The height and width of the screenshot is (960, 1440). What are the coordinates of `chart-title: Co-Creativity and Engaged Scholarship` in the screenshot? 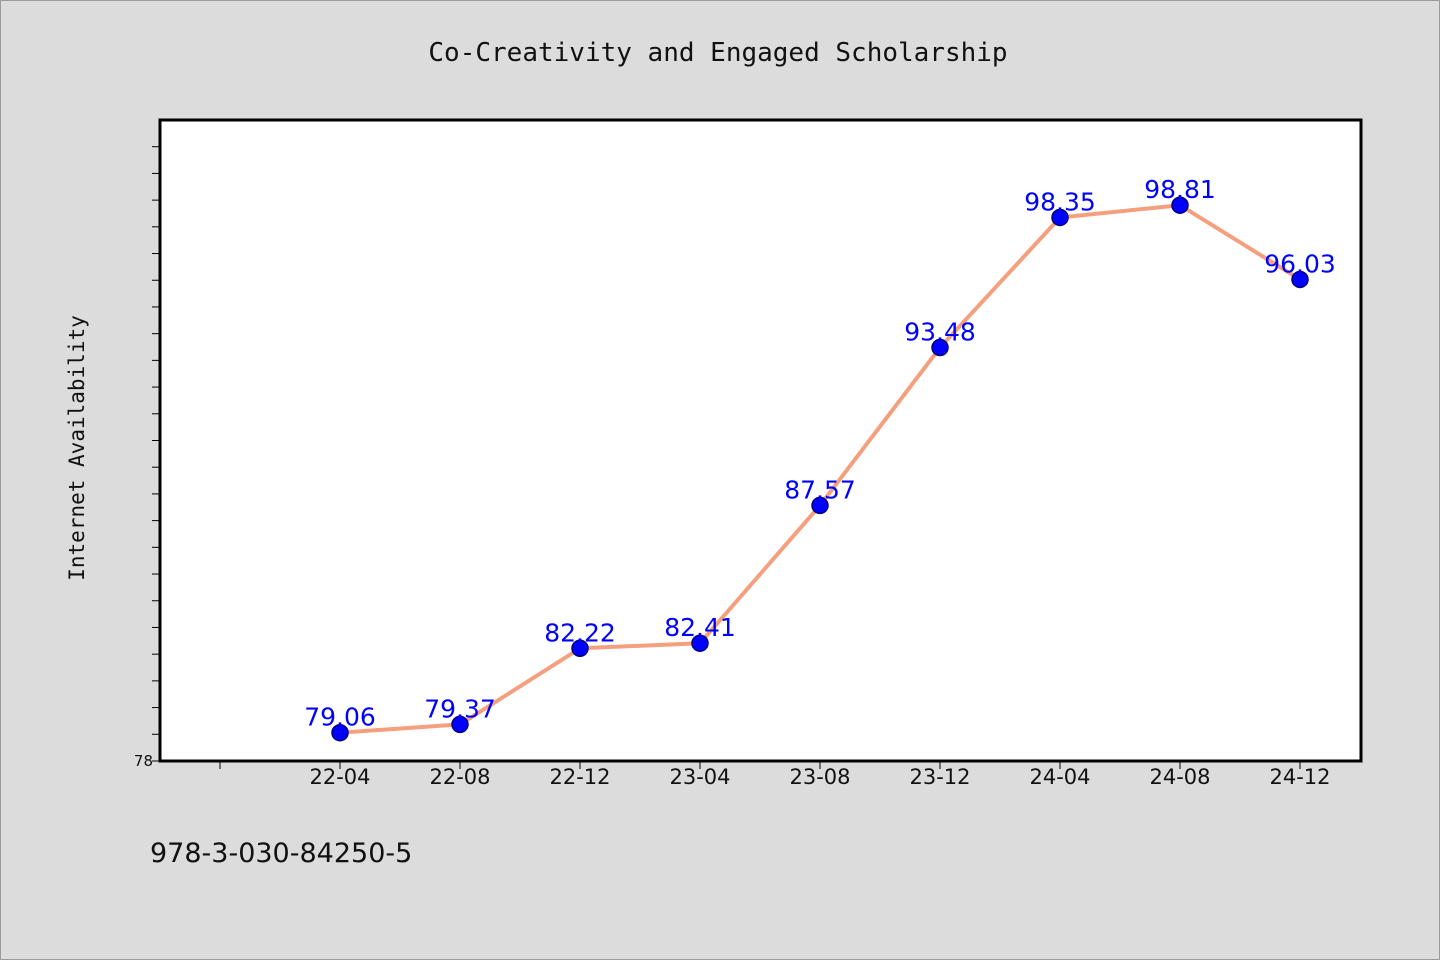 It's located at (717, 53).